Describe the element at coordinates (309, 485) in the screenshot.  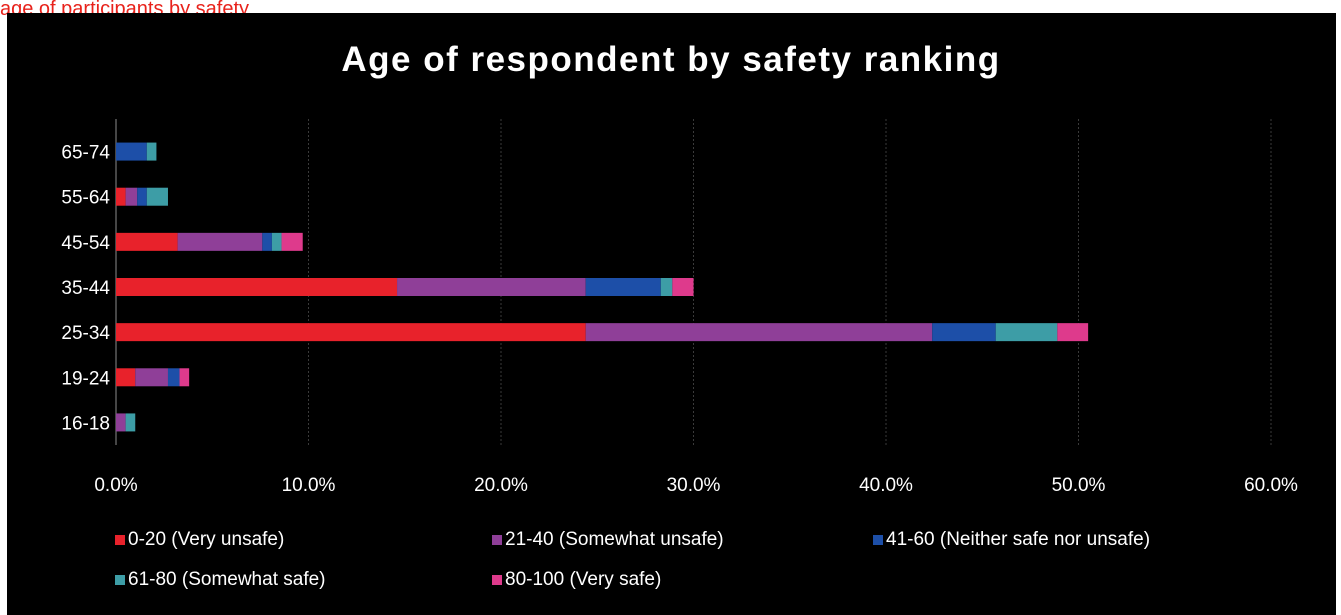
I see `x-tick-label: 10.0%` at that location.